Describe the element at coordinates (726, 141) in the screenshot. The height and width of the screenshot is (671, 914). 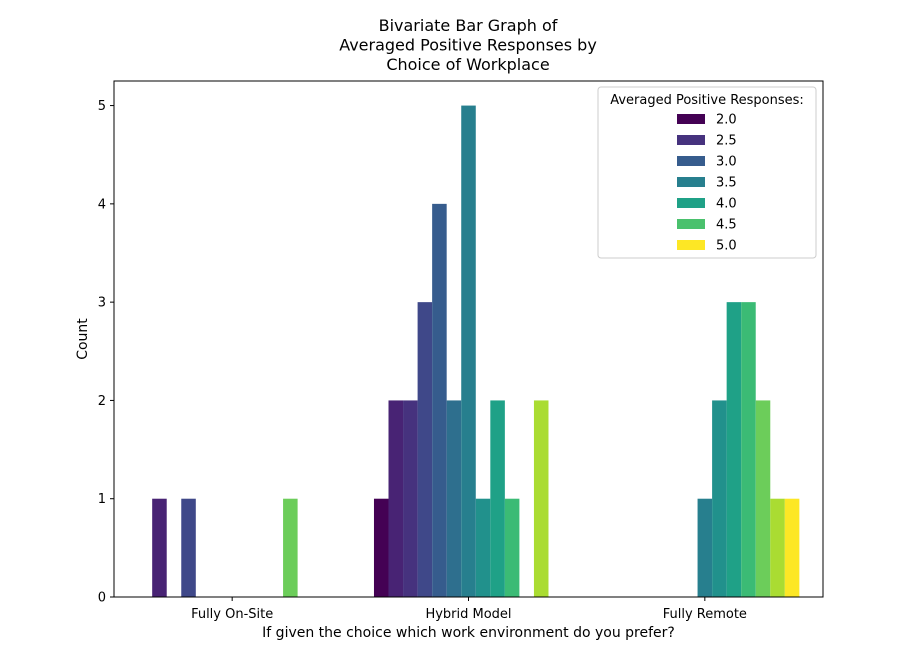
I see `legend-label: 2.5` at that location.